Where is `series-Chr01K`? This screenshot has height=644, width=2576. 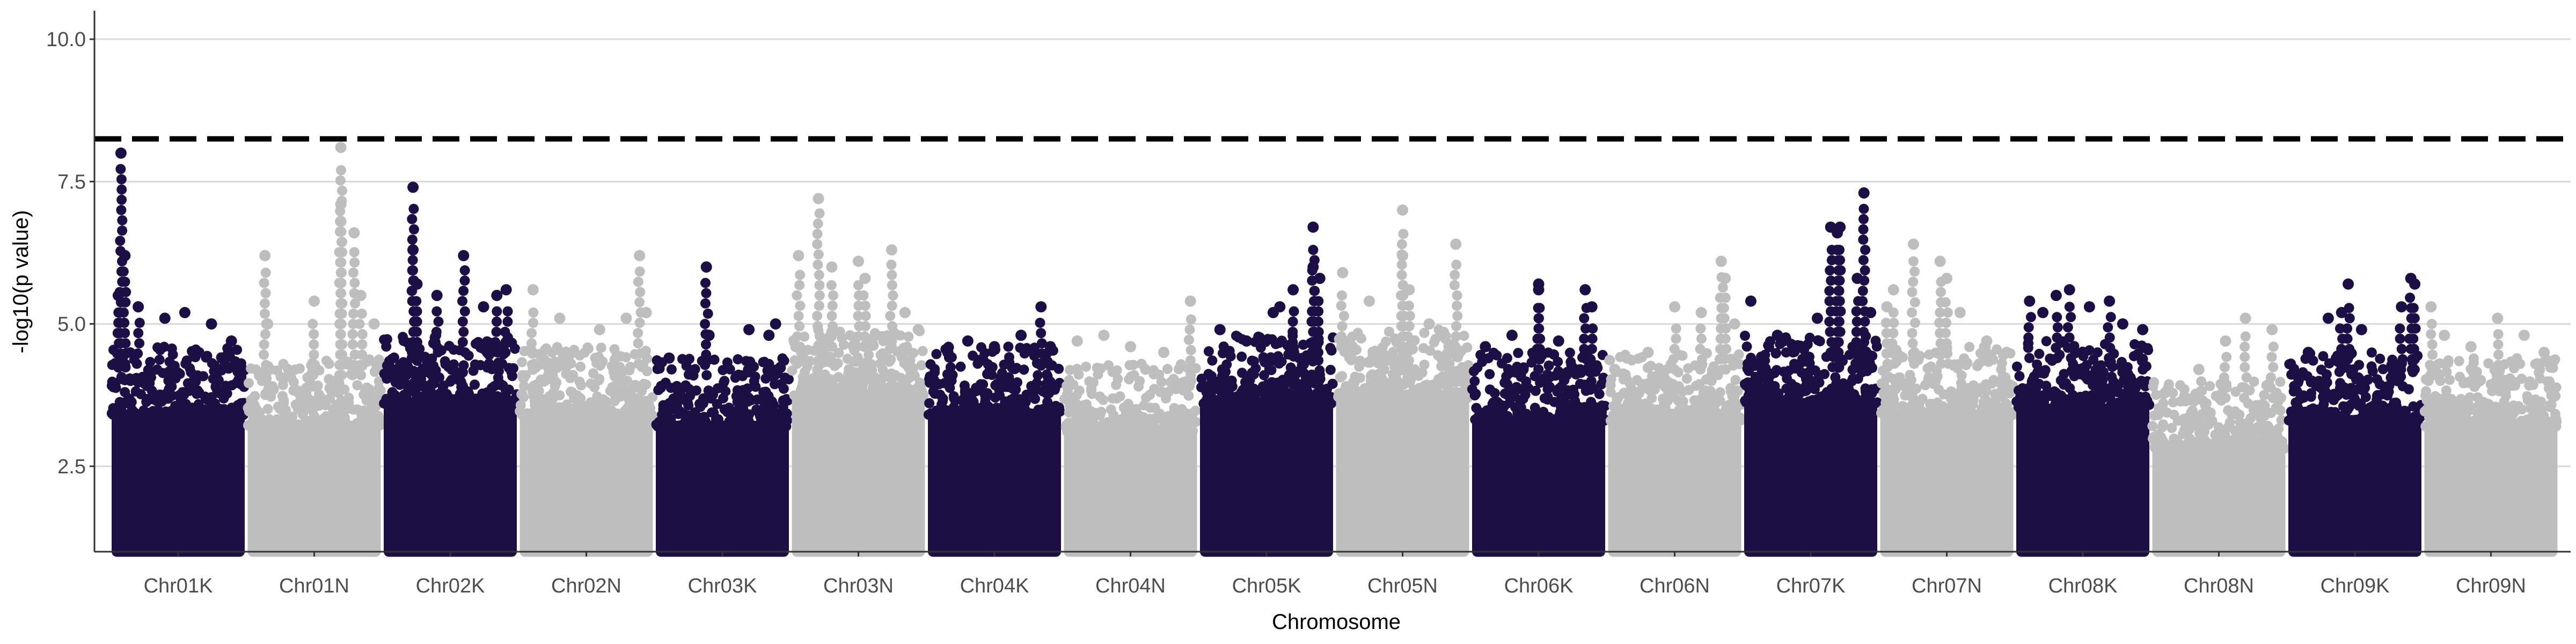 series-Chr01K is located at coordinates (178, 352).